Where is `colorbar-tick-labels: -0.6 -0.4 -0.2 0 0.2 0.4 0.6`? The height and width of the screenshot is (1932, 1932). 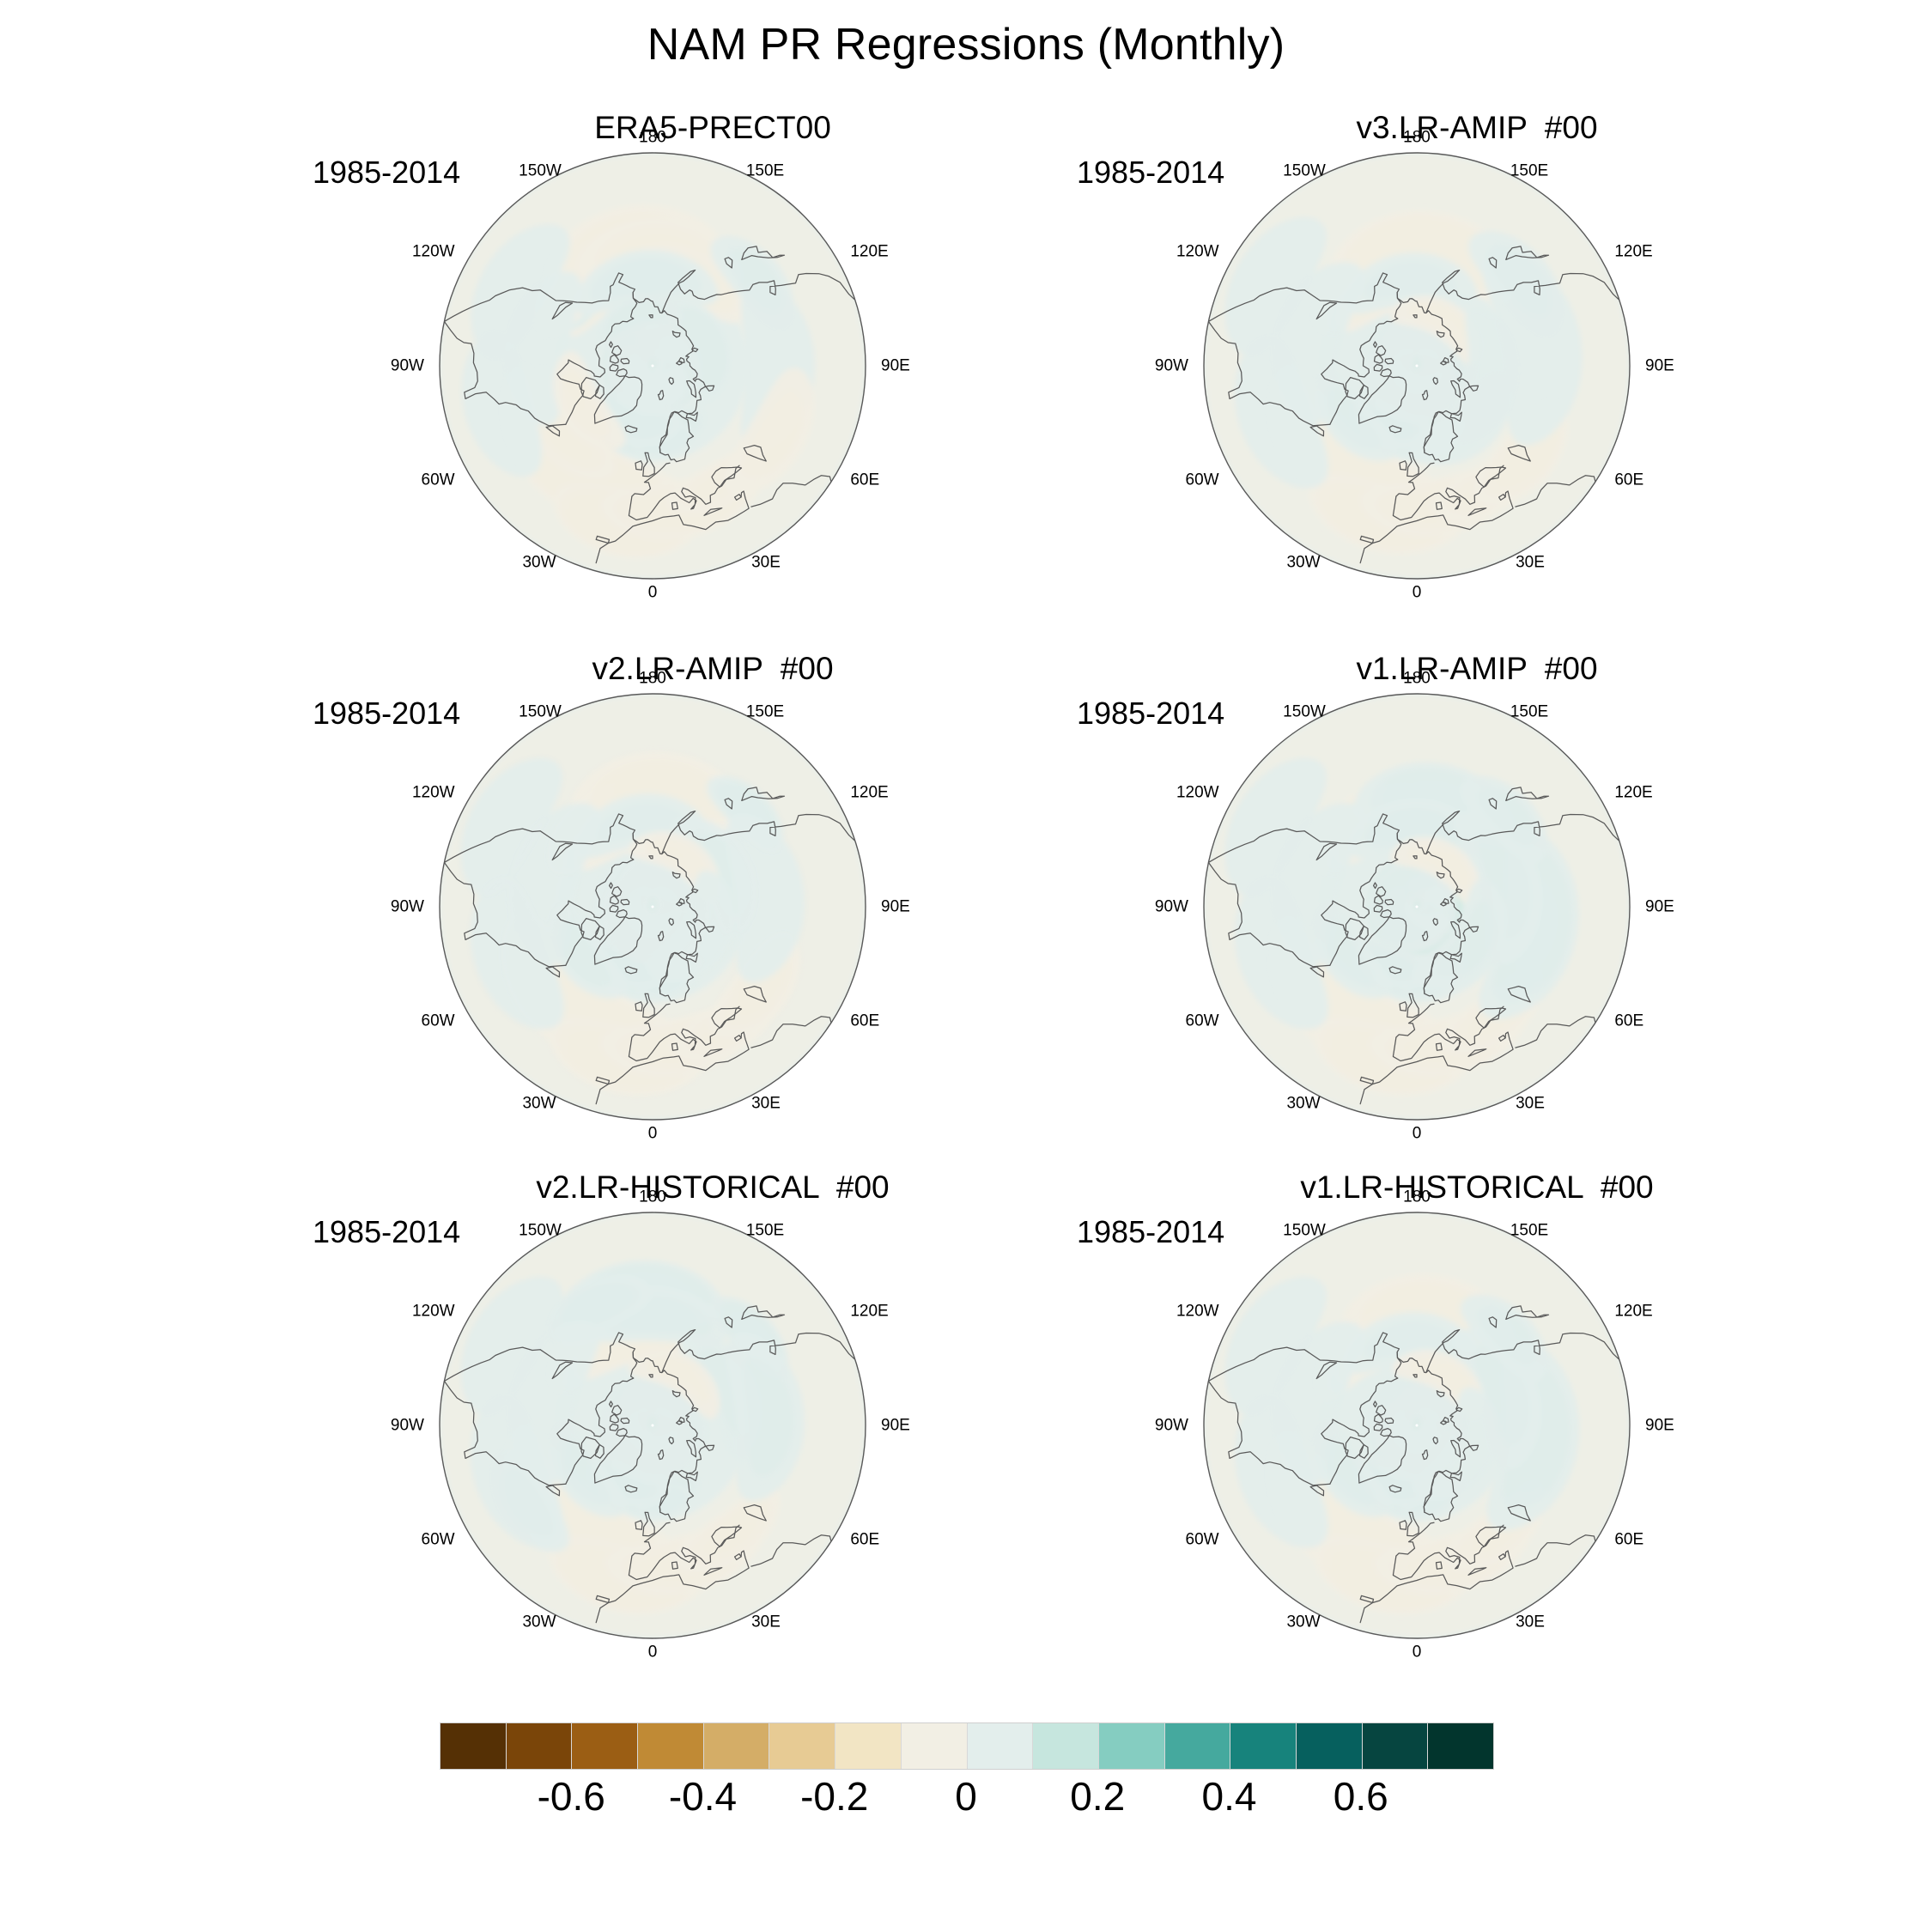
colorbar-tick-labels: -0.6 -0.4 -0.2 0 0.2 0.4 0.6 is located at coordinates (966, 1799).